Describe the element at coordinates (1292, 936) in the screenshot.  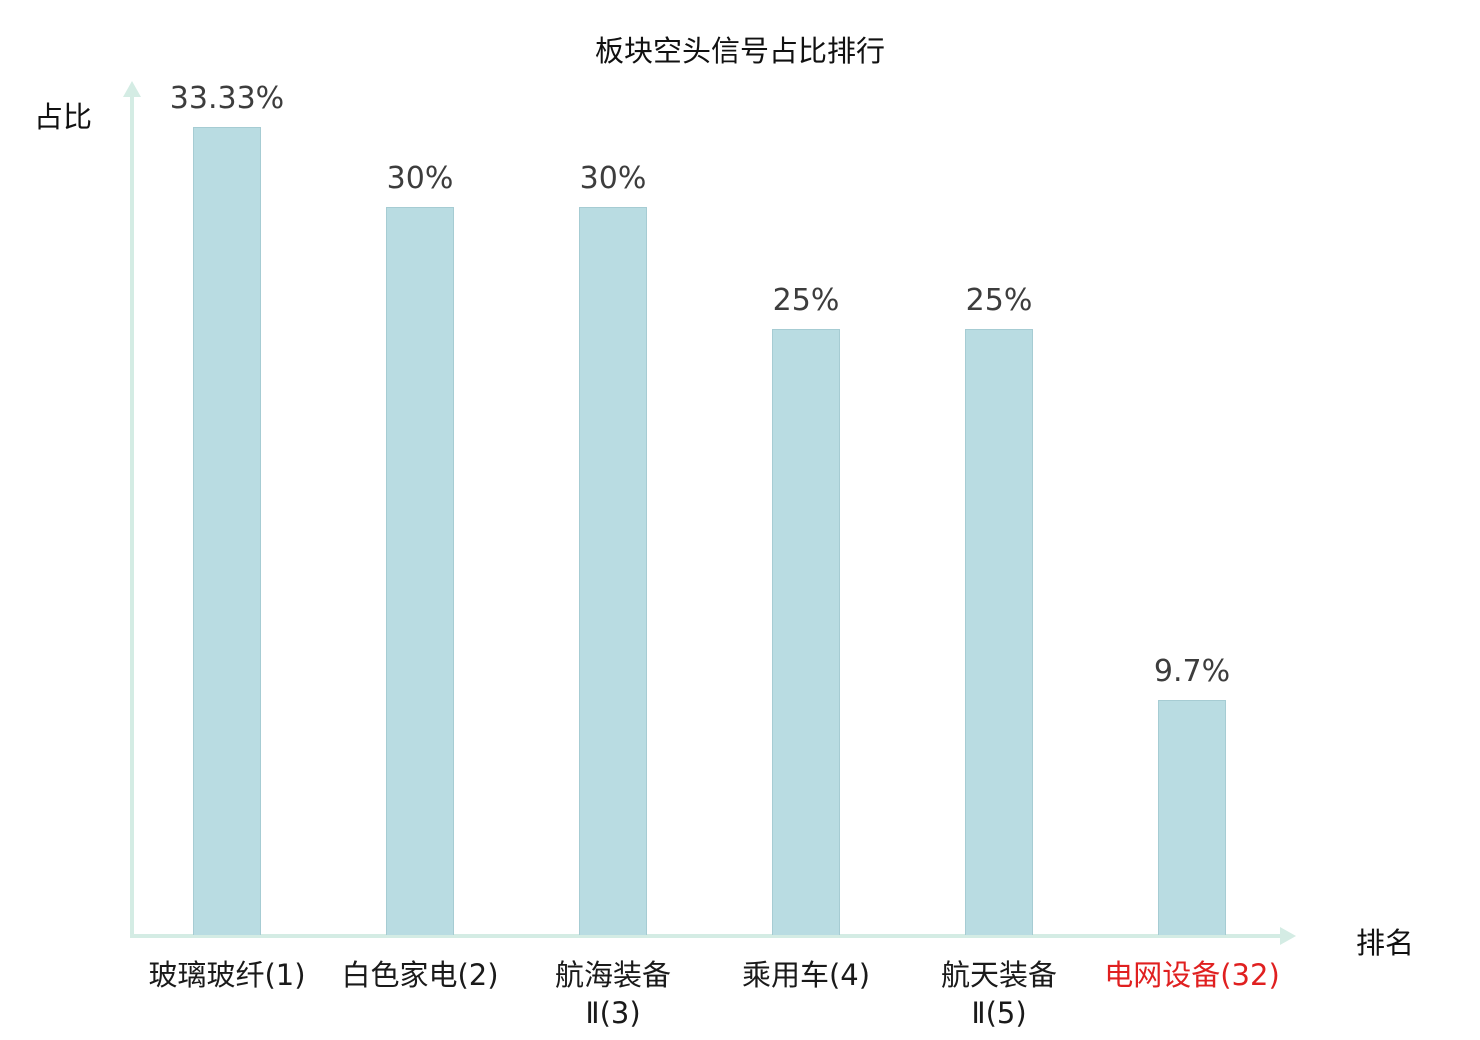
I see `x-axis-arrow-icon` at that location.